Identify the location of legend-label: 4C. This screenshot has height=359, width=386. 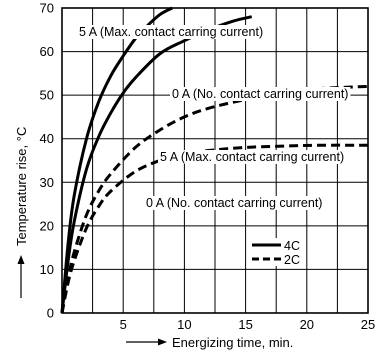
(292, 246).